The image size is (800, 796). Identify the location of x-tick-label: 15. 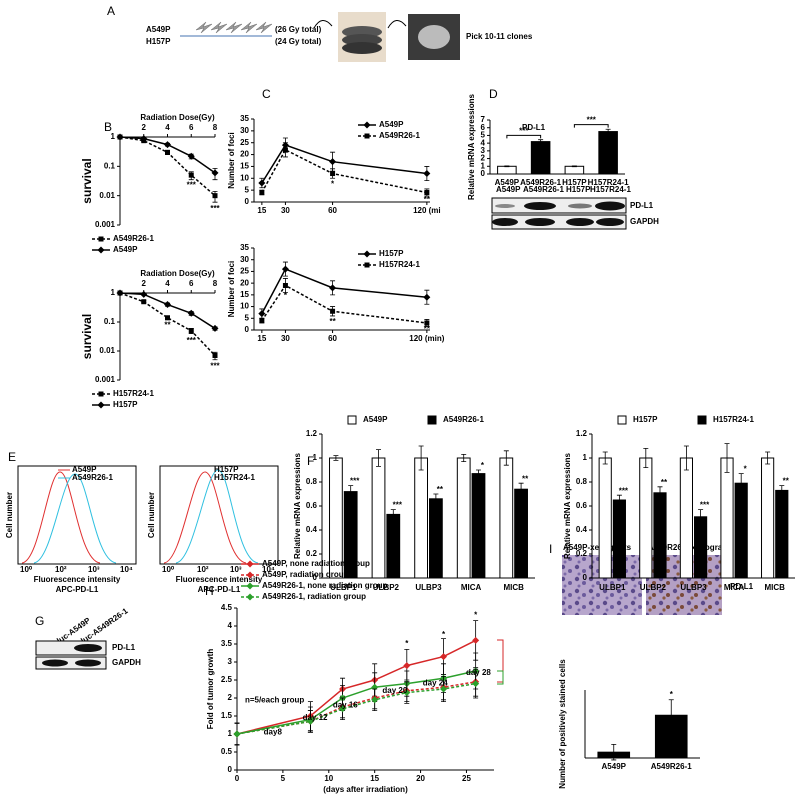
(261, 338).